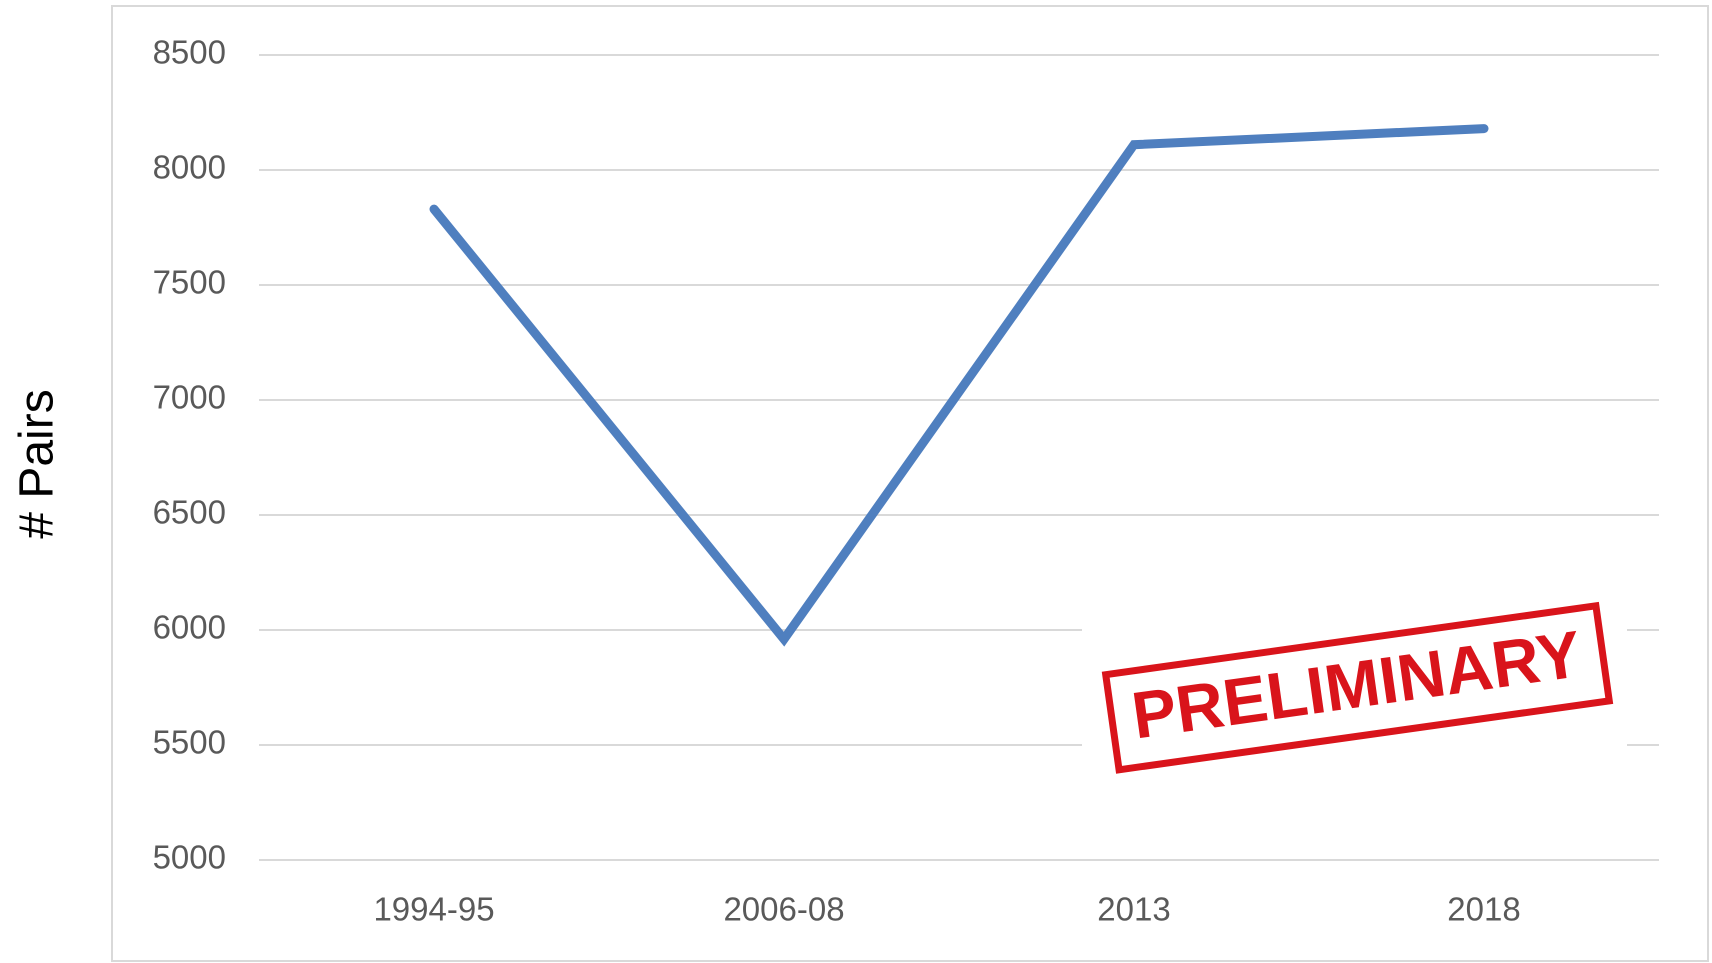 Image resolution: width=1712 pixels, height=963 pixels. Describe the element at coordinates (189, 857) in the screenshot. I see `y-tick-label: 5000` at that location.